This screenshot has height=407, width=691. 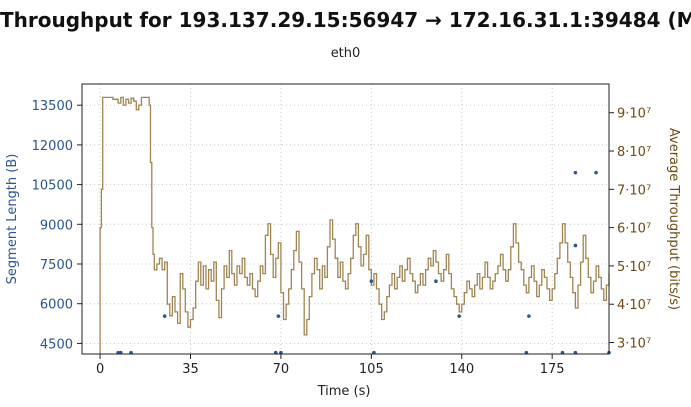 I want to click on y-right-tick-label: 6·10⁷, so click(x=634, y=229).